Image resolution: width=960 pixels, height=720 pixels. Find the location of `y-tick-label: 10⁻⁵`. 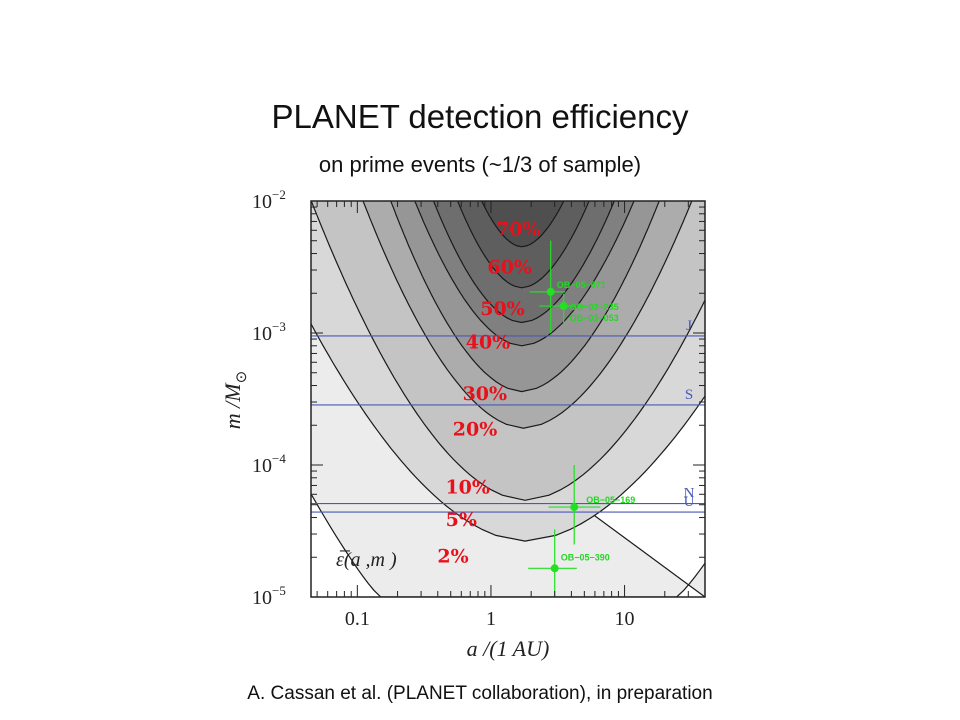

y-tick-label: 10⁻⁵ is located at coordinates (269, 596).